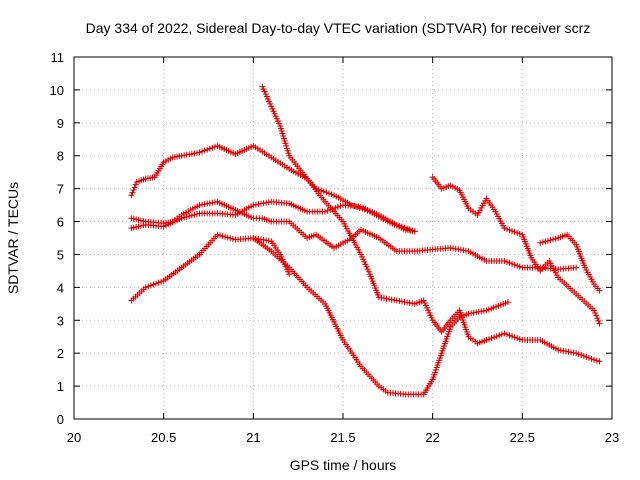 This screenshot has height=480, width=640. Describe the element at coordinates (522, 437) in the screenshot. I see `x-tick-label: 22.5` at that location.